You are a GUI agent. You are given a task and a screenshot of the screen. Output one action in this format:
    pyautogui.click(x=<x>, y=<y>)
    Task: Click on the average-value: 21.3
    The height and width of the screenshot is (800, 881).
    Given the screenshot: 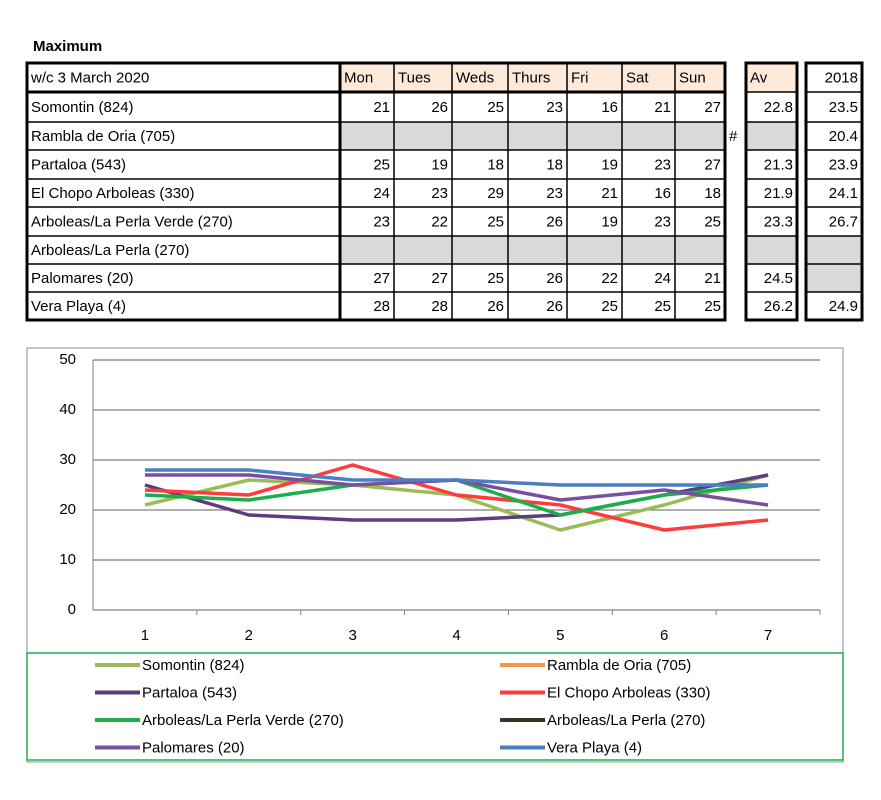 What is the action you would take?
    pyautogui.click(x=778, y=164)
    